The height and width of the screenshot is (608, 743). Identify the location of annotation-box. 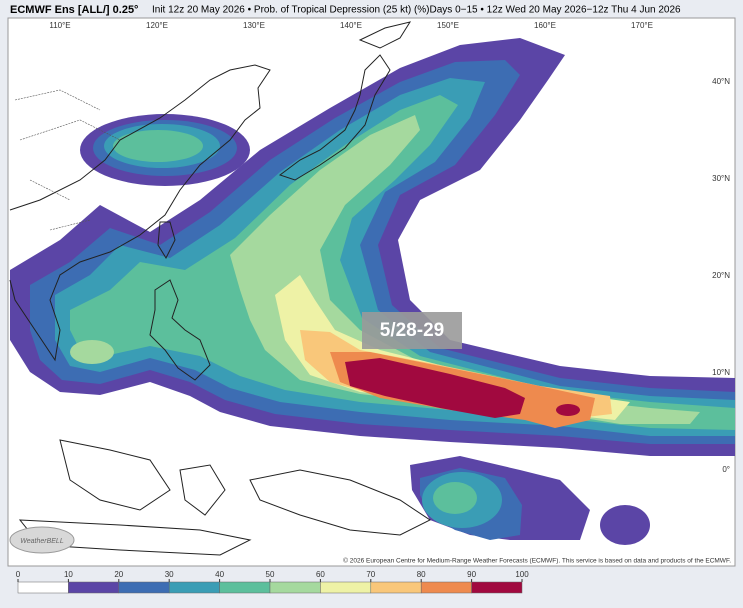
(412, 330).